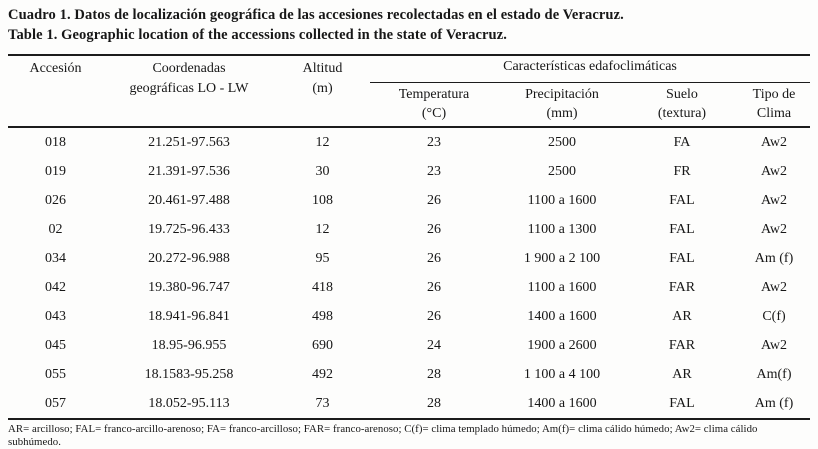 The image size is (818, 449). What do you see at coordinates (409, 316) in the screenshot?
I see `table-row: 043 18.941-96.841 498 26 1400 a 1600 AR C(f)` at bounding box center [409, 316].